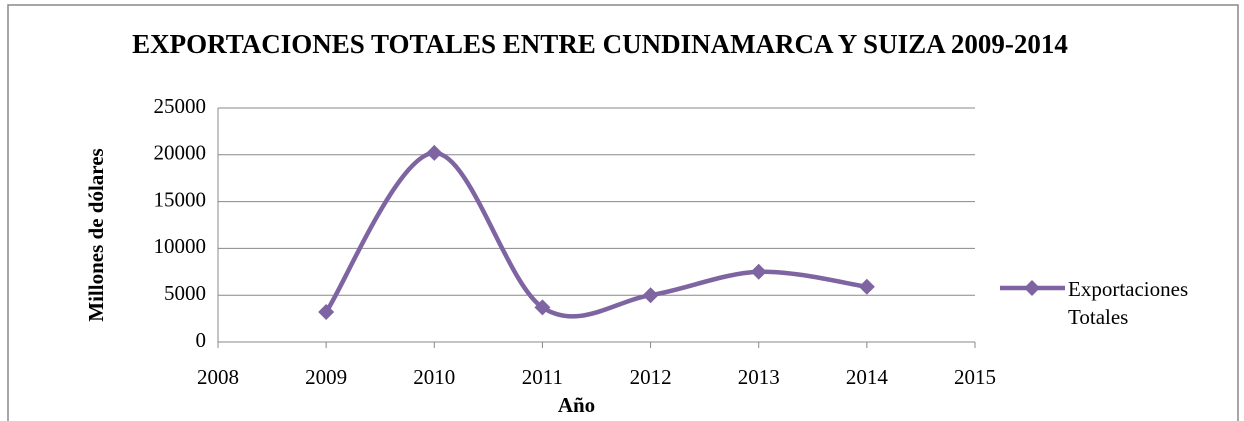 This screenshot has width=1244, height=421. Describe the element at coordinates (96, 234) in the screenshot. I see `y-axis-label: Millones de dólares` at that location.